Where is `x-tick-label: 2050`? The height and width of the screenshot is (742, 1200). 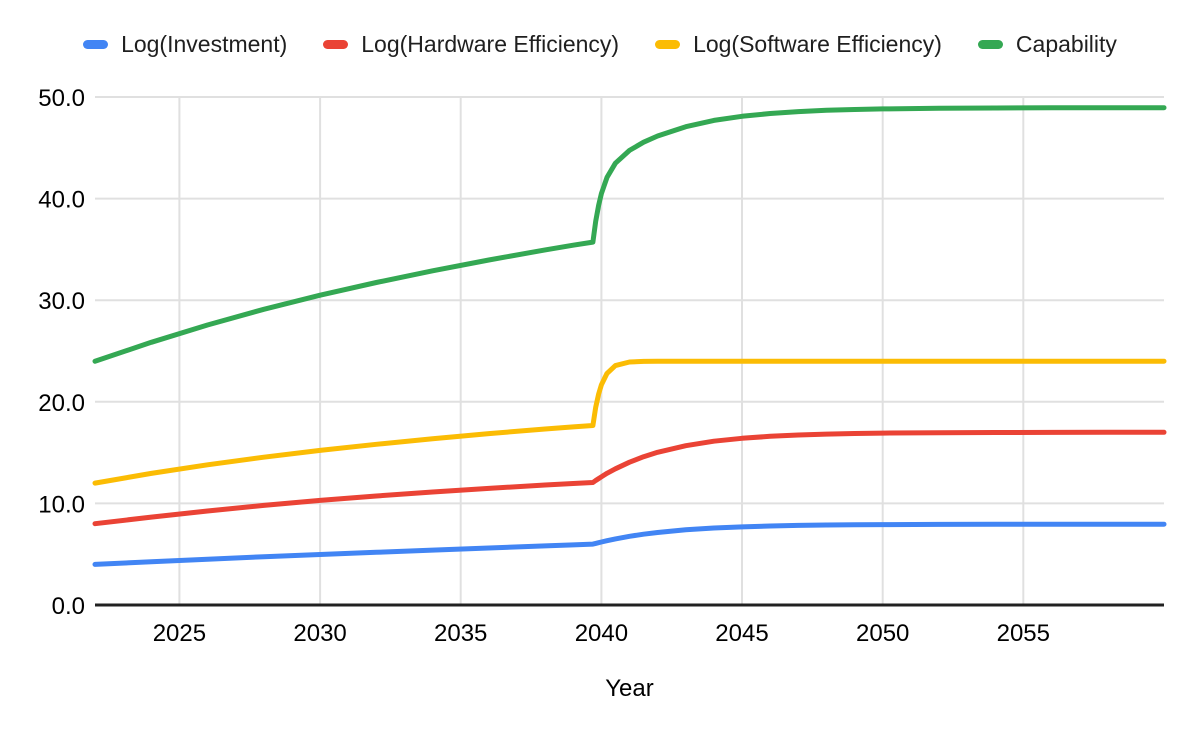 x-tick-label: 2050 is located at coordinates (882, 633).